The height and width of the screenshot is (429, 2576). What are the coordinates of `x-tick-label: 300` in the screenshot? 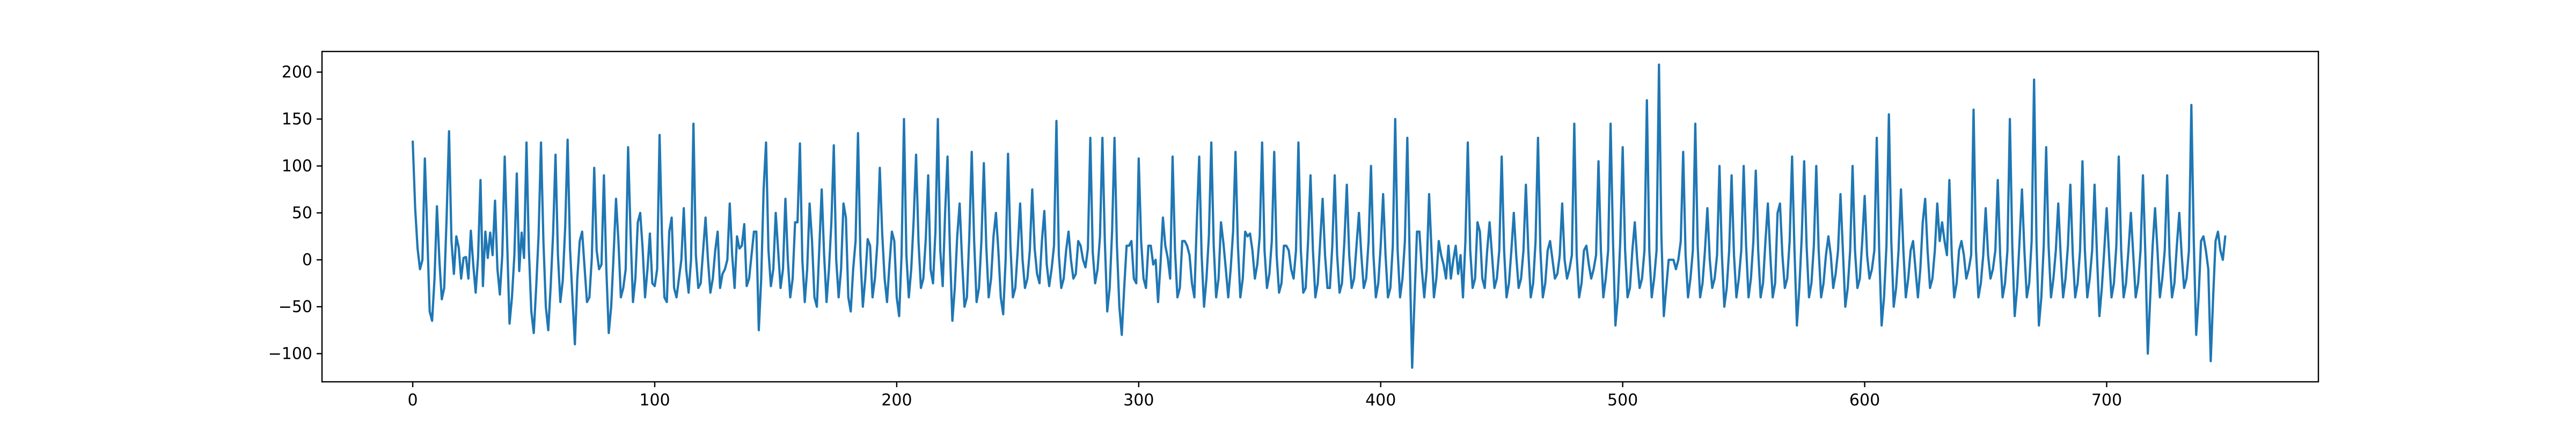 It's located at (1138, 400).